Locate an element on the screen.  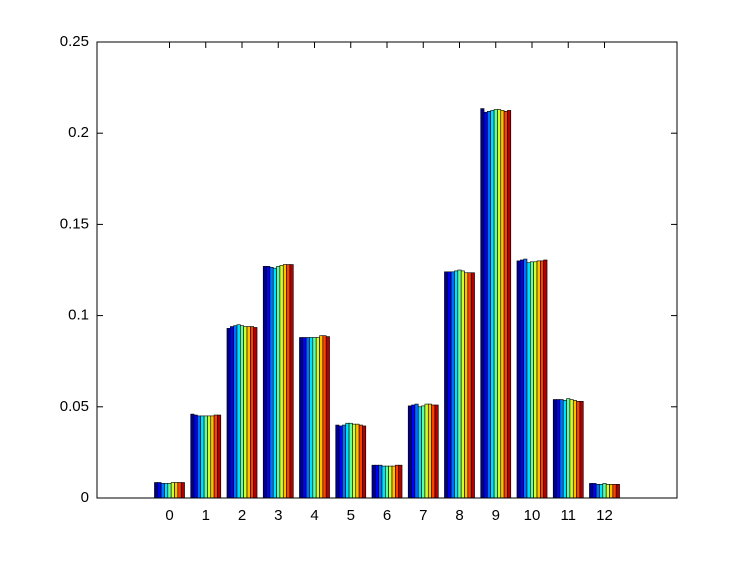
y-tick-label: 0.2 is located at coordinates (78, 132).